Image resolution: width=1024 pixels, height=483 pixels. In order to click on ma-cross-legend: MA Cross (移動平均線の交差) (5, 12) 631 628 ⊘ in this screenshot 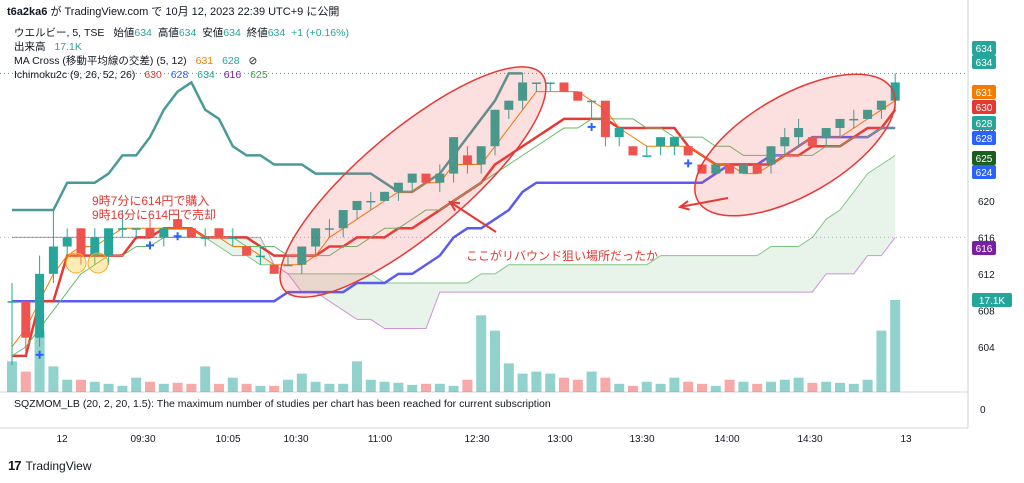, I will do `click(135, 61)`.